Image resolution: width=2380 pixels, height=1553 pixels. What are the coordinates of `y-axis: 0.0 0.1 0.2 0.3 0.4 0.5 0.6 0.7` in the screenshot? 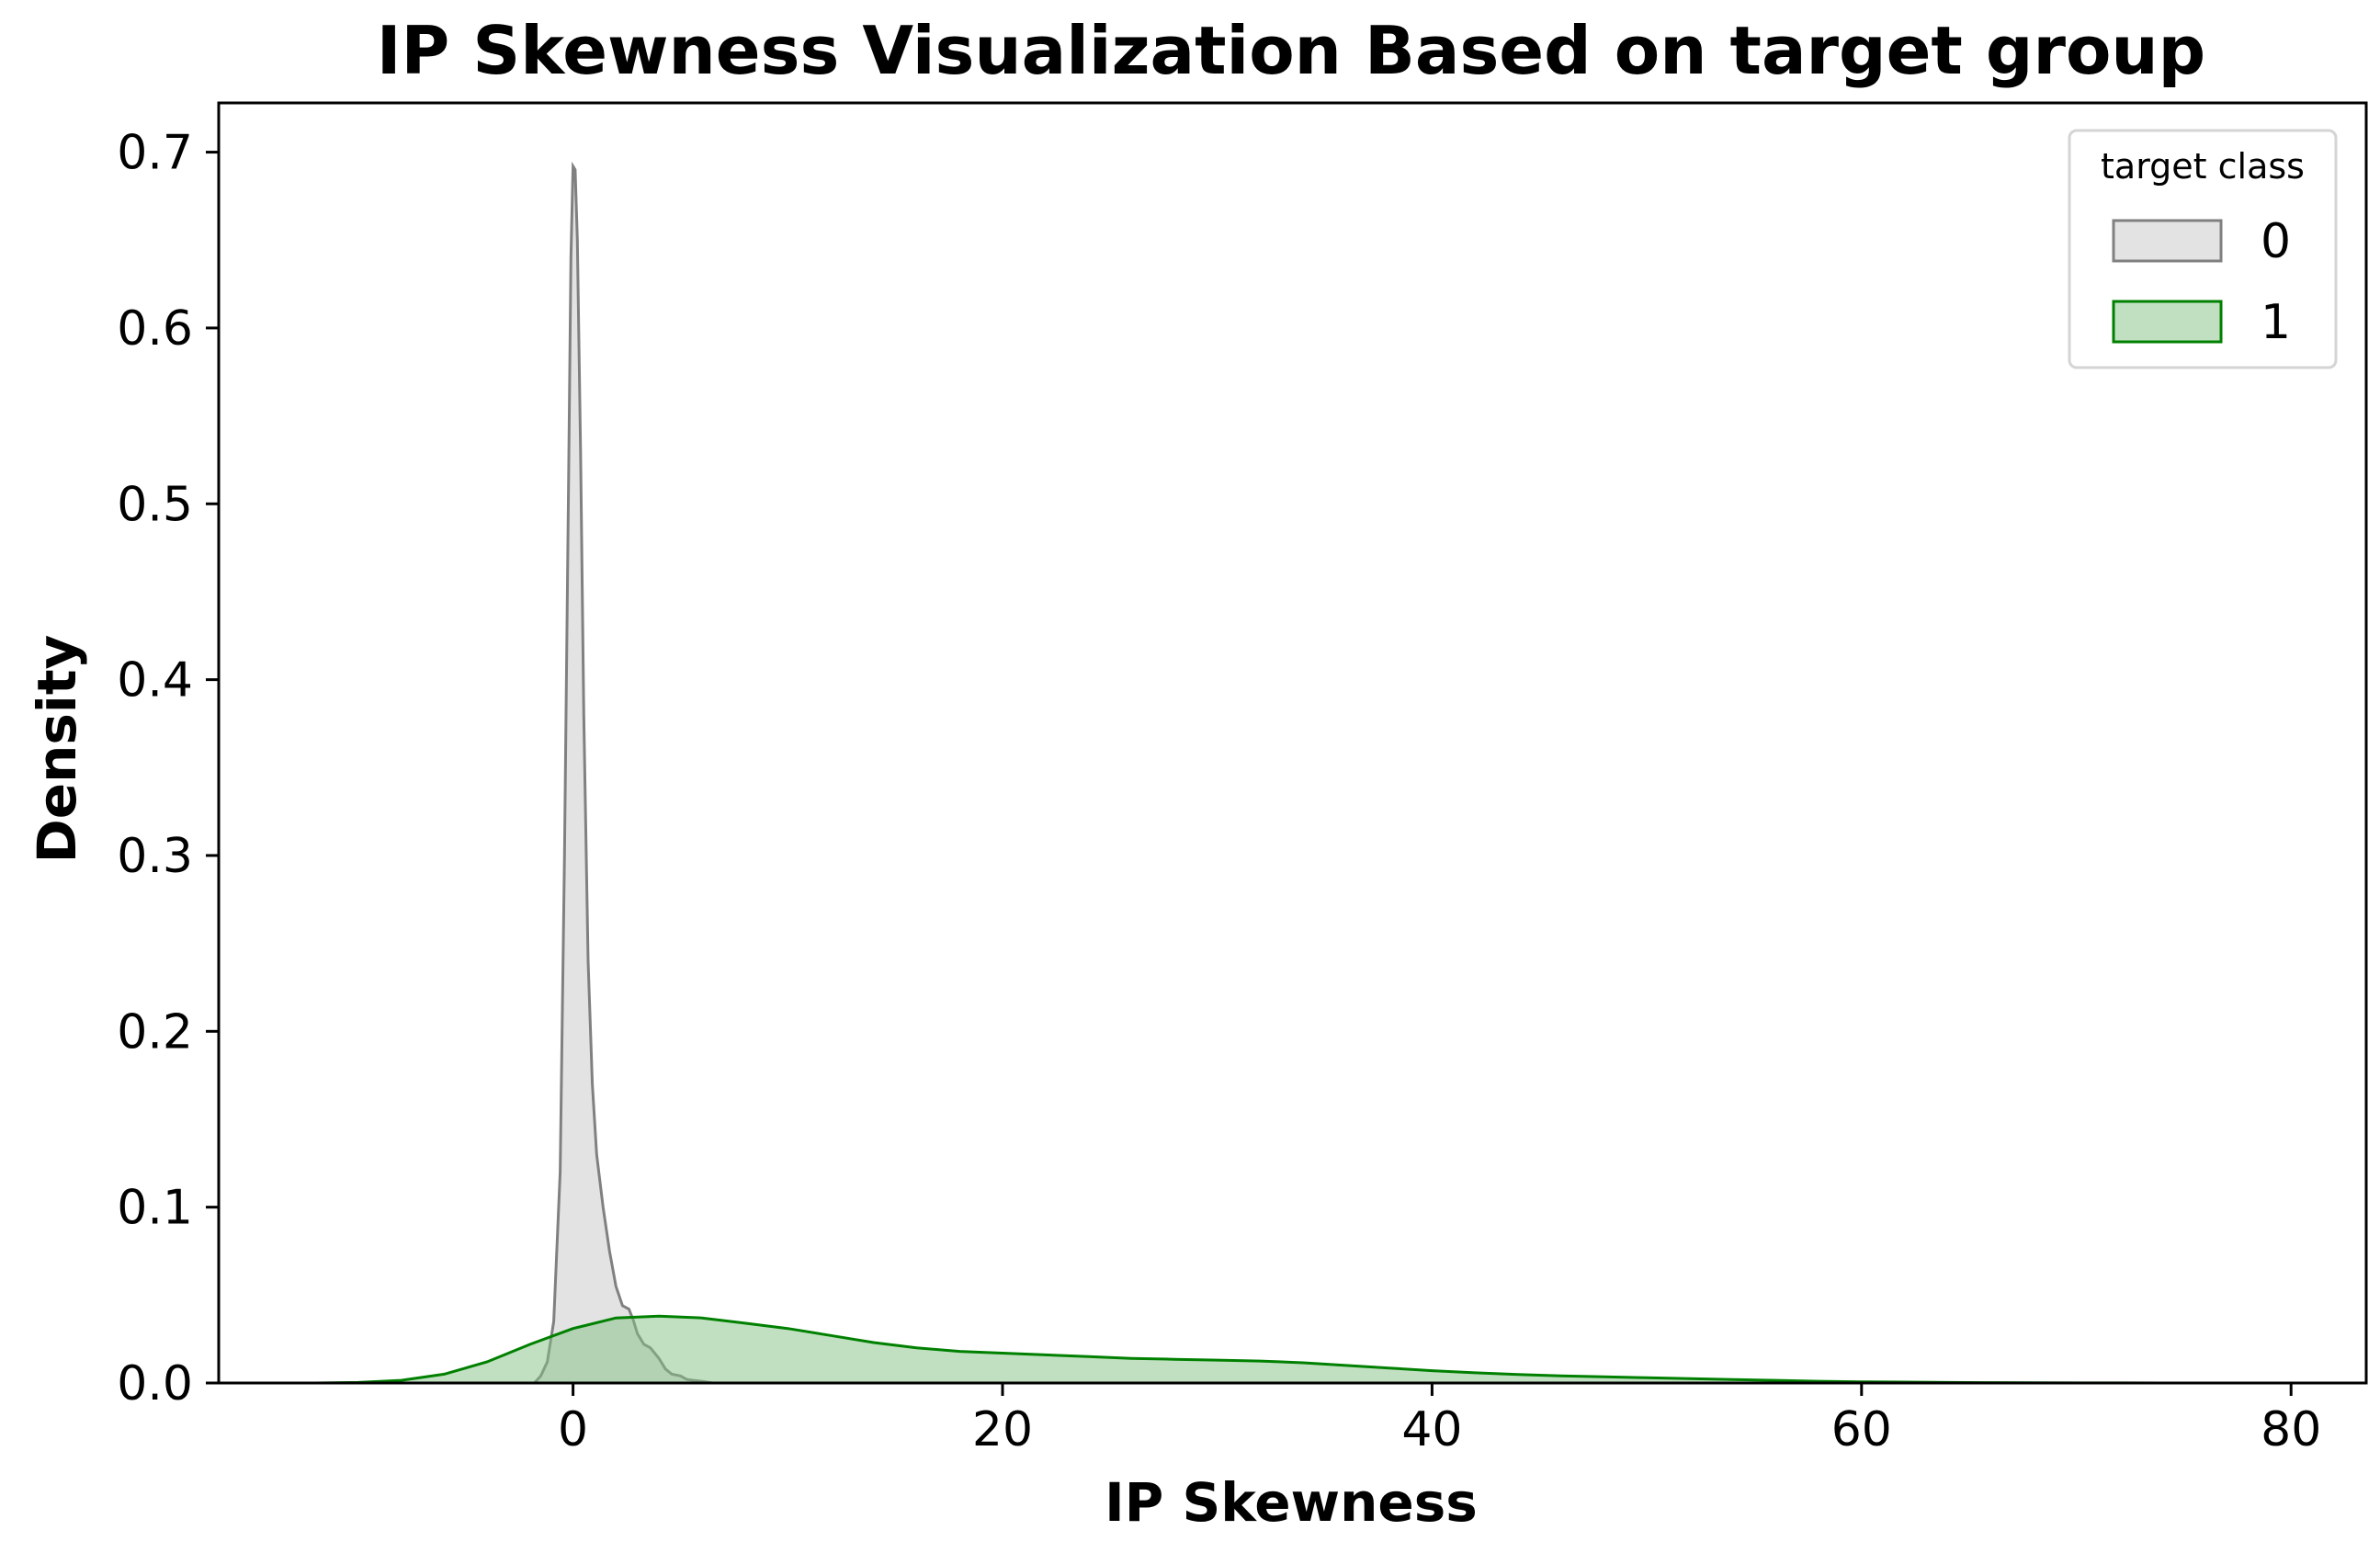 It's located at (168, 768).